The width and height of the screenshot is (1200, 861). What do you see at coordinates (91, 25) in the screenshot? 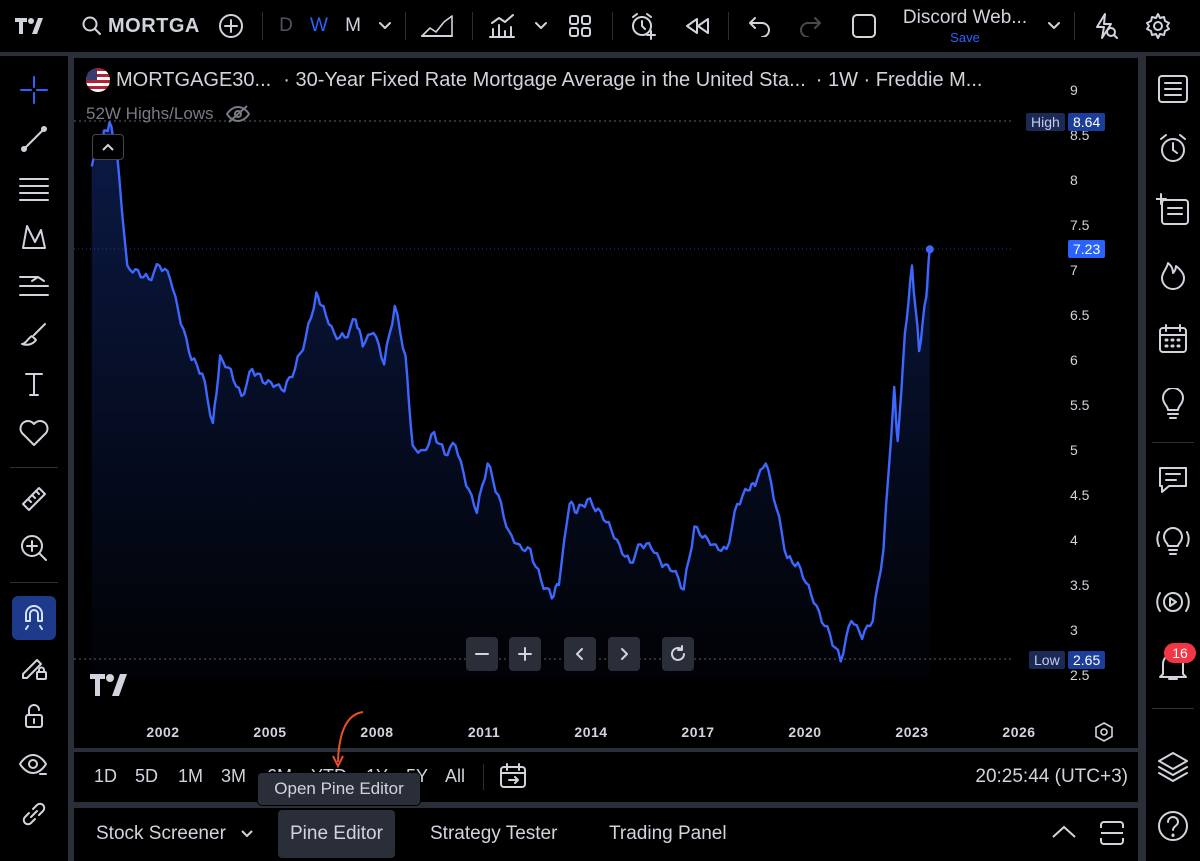
I see `search-icon` at bounding box center [91, 25].